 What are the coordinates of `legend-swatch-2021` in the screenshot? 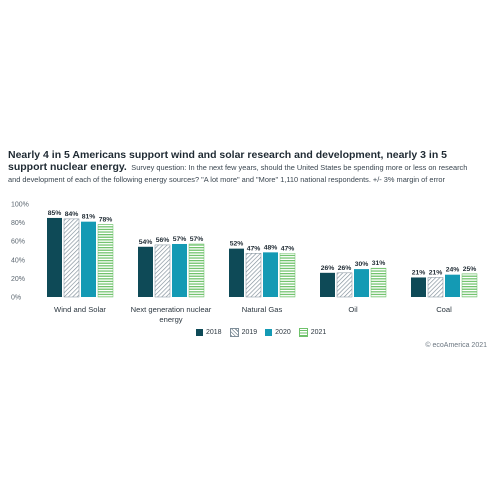 It's located at (303, 332).